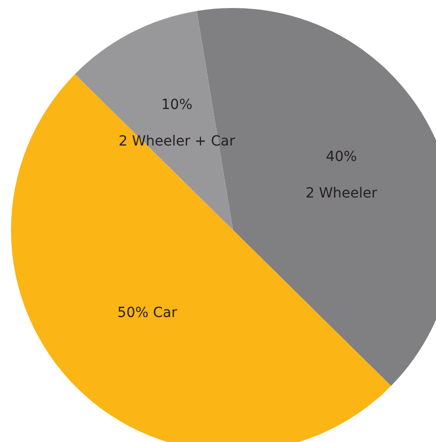  I want to click on data-label: 10%, so click(176, 104).